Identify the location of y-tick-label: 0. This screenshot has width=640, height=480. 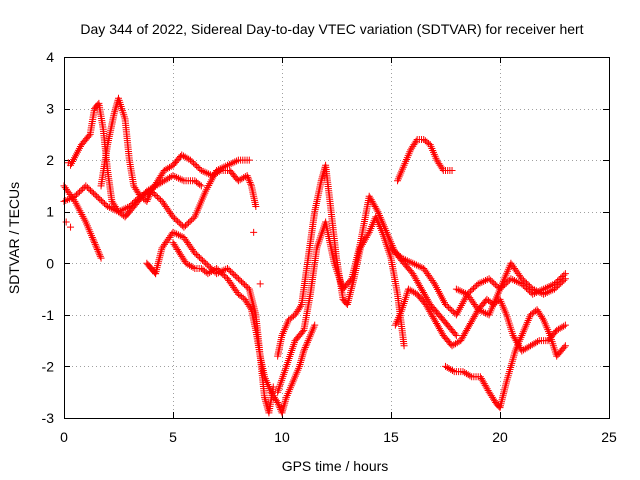
(50, 263).